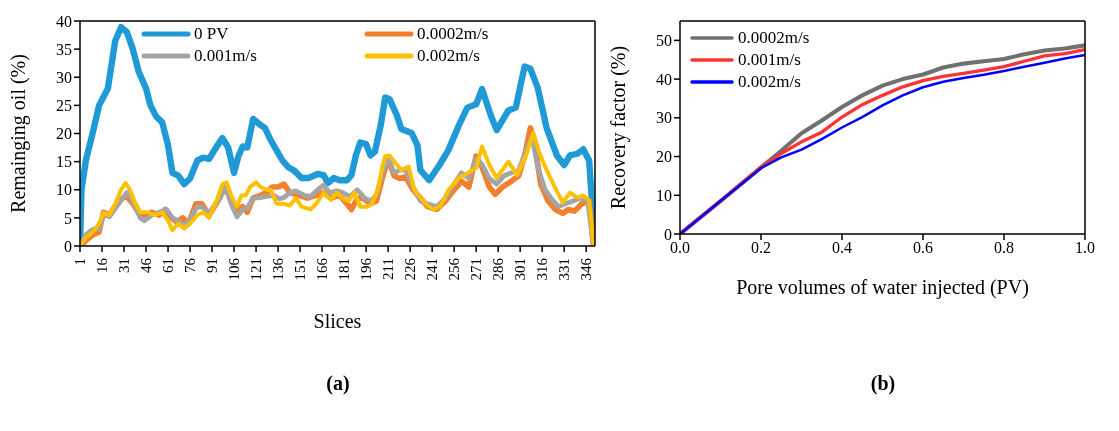 This screenshot has width=1119, height=431. Describe the element at coordinates (454, 269) in the screenshot. I see `x-tick-label: 256` at that location.